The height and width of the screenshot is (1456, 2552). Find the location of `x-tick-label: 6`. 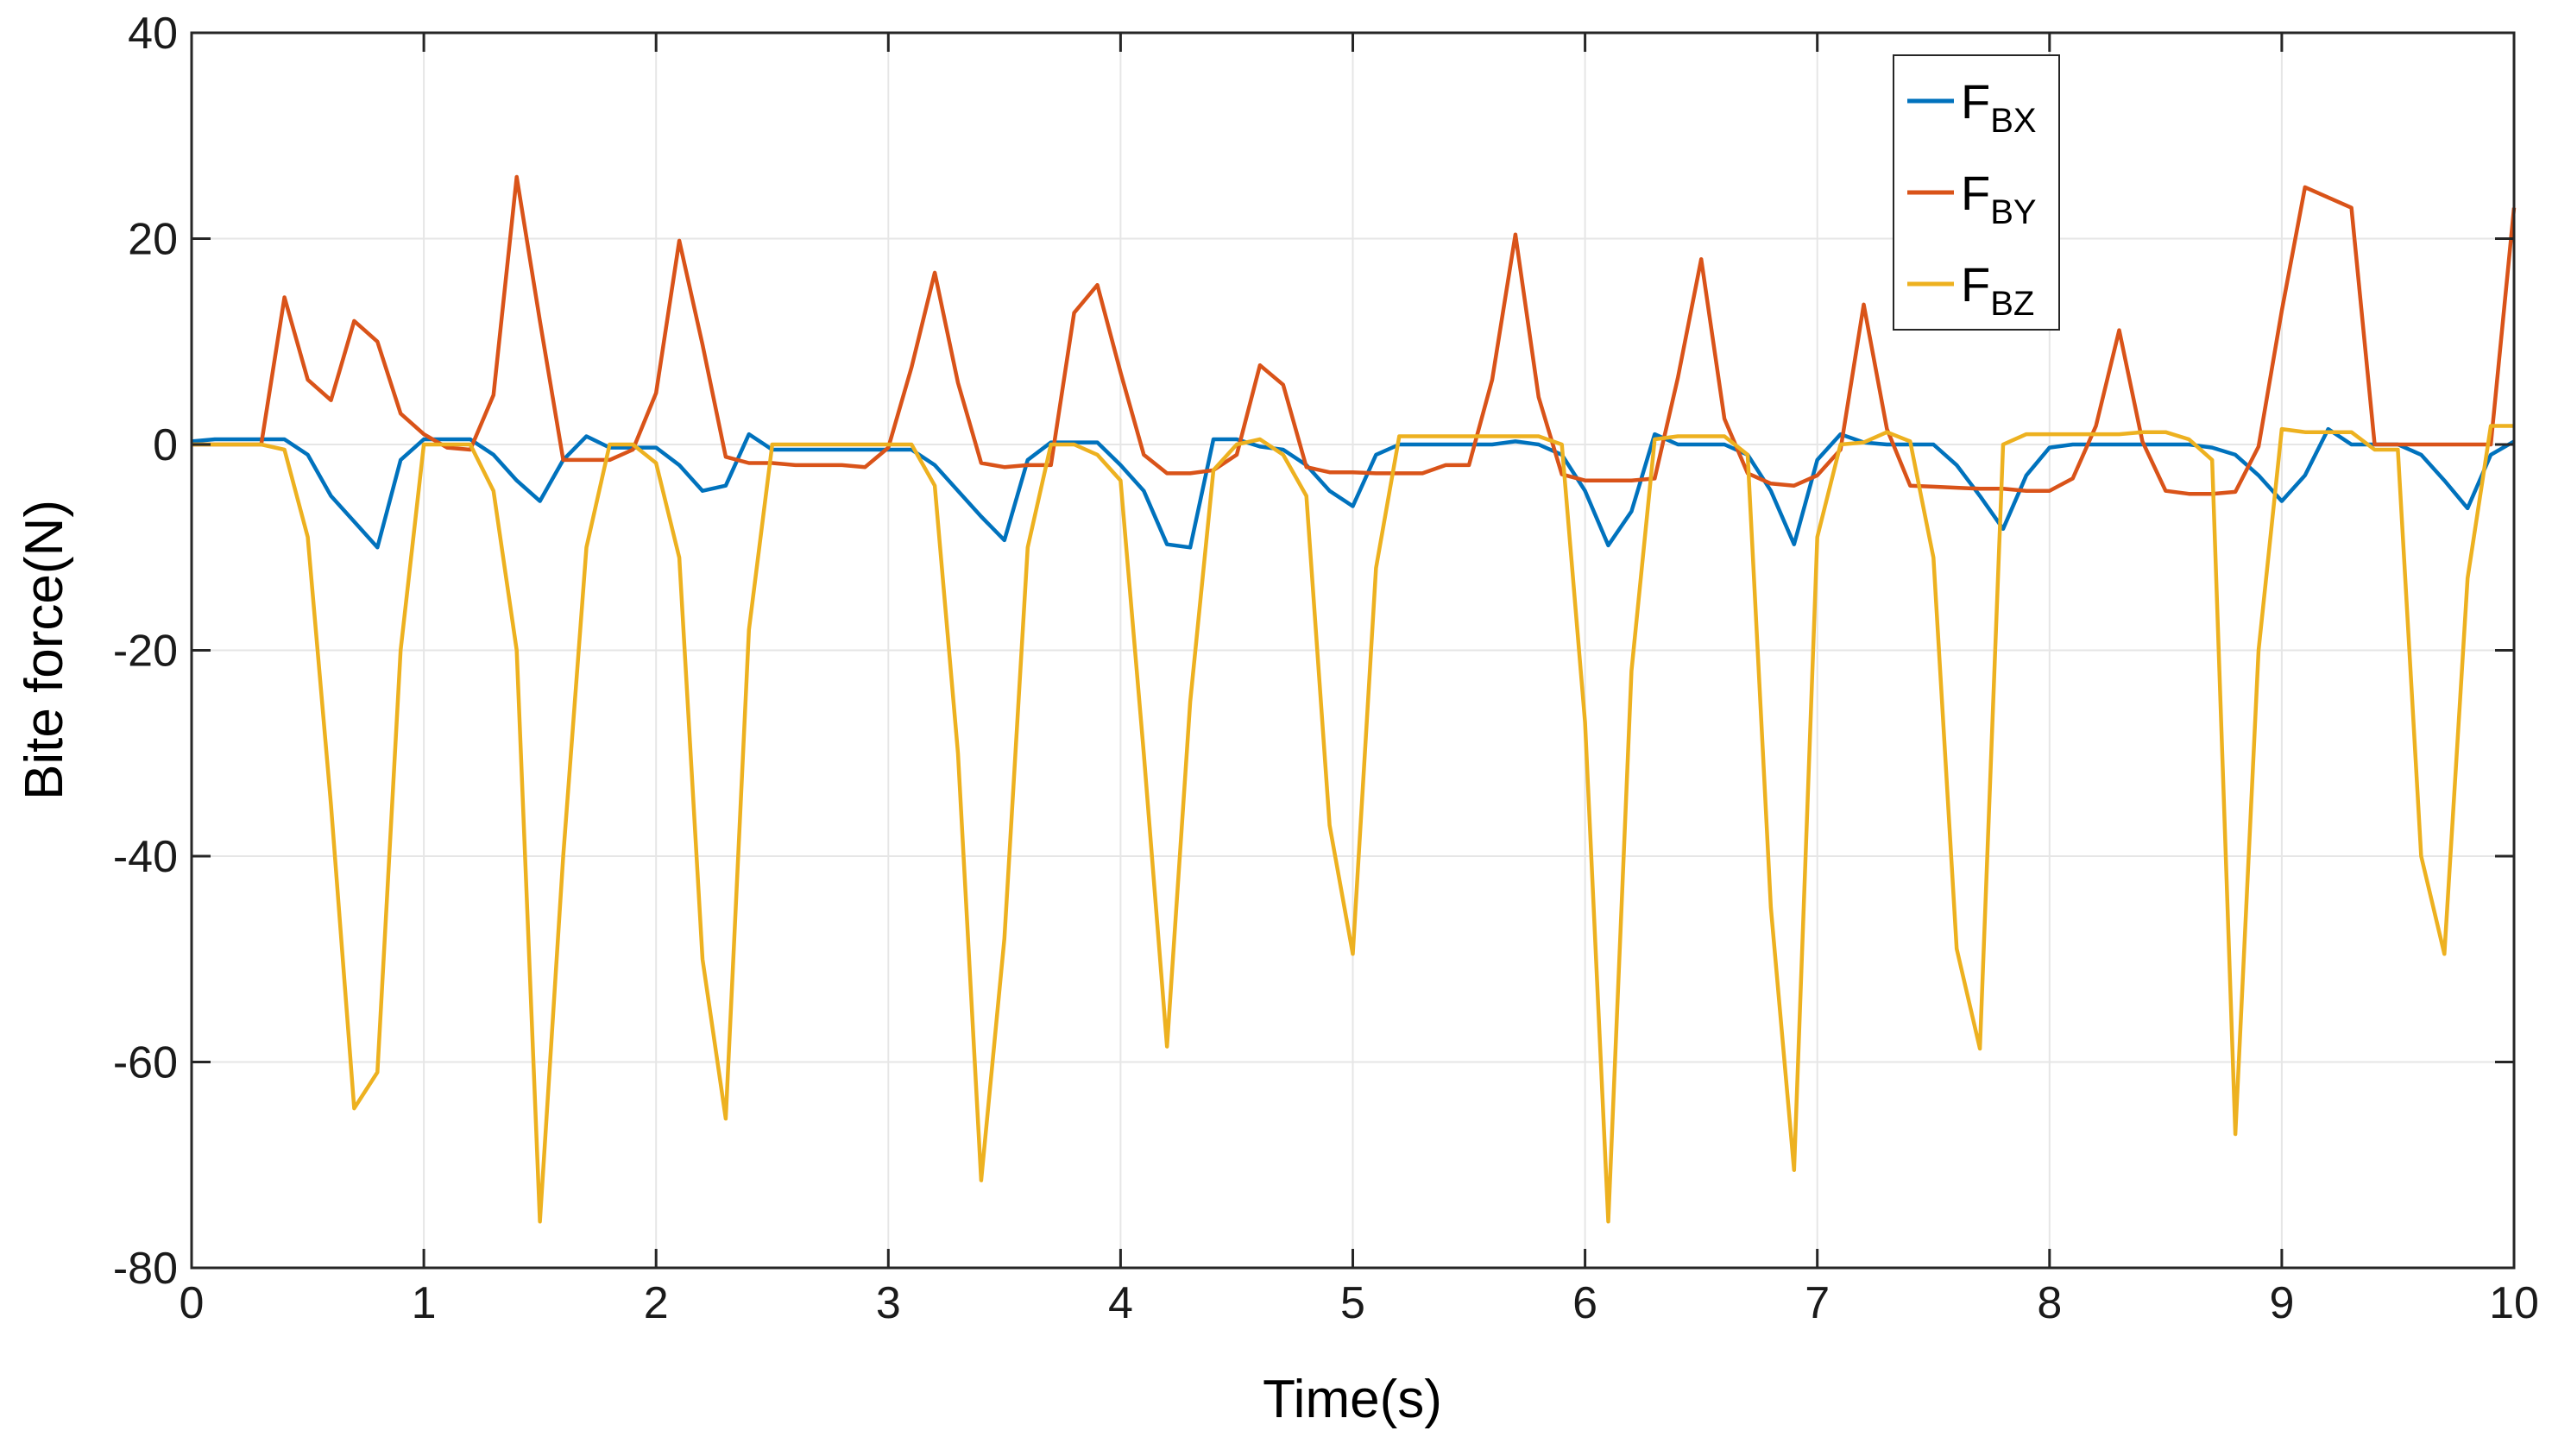

x-tick-label: 6 is located at coordinates (1584, 1303).